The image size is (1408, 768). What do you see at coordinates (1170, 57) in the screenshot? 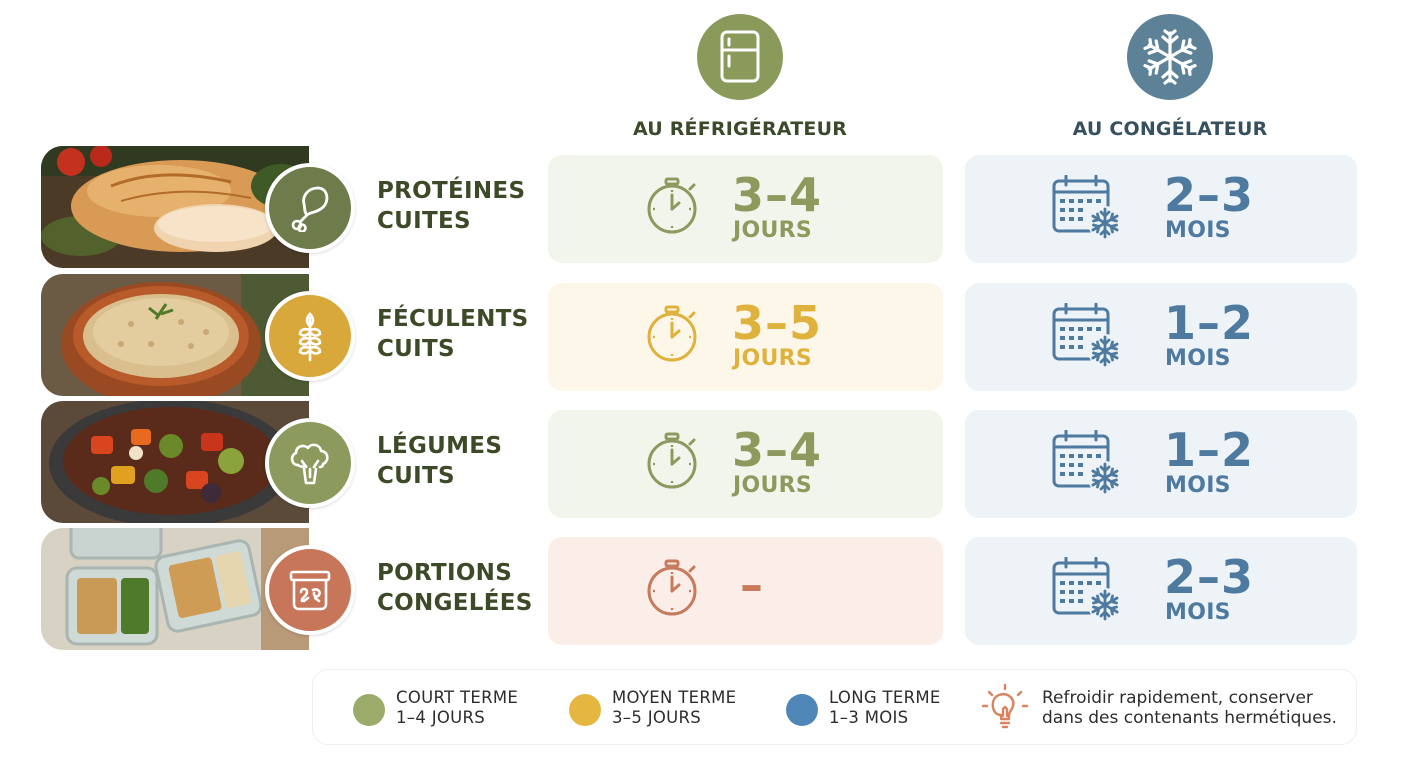
I see `snowflake-icon` at bounding box center [1170, 57].